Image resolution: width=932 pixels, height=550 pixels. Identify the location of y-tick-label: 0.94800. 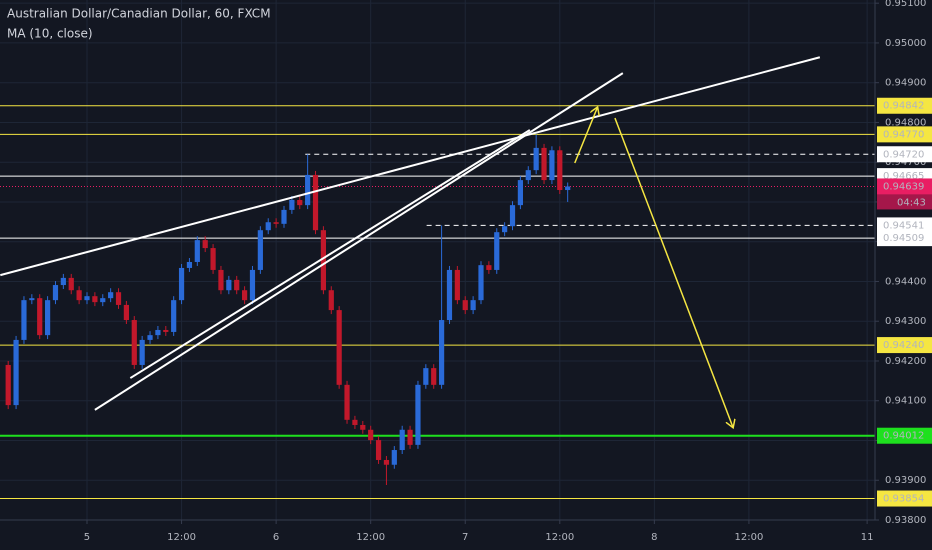
(905, 122).